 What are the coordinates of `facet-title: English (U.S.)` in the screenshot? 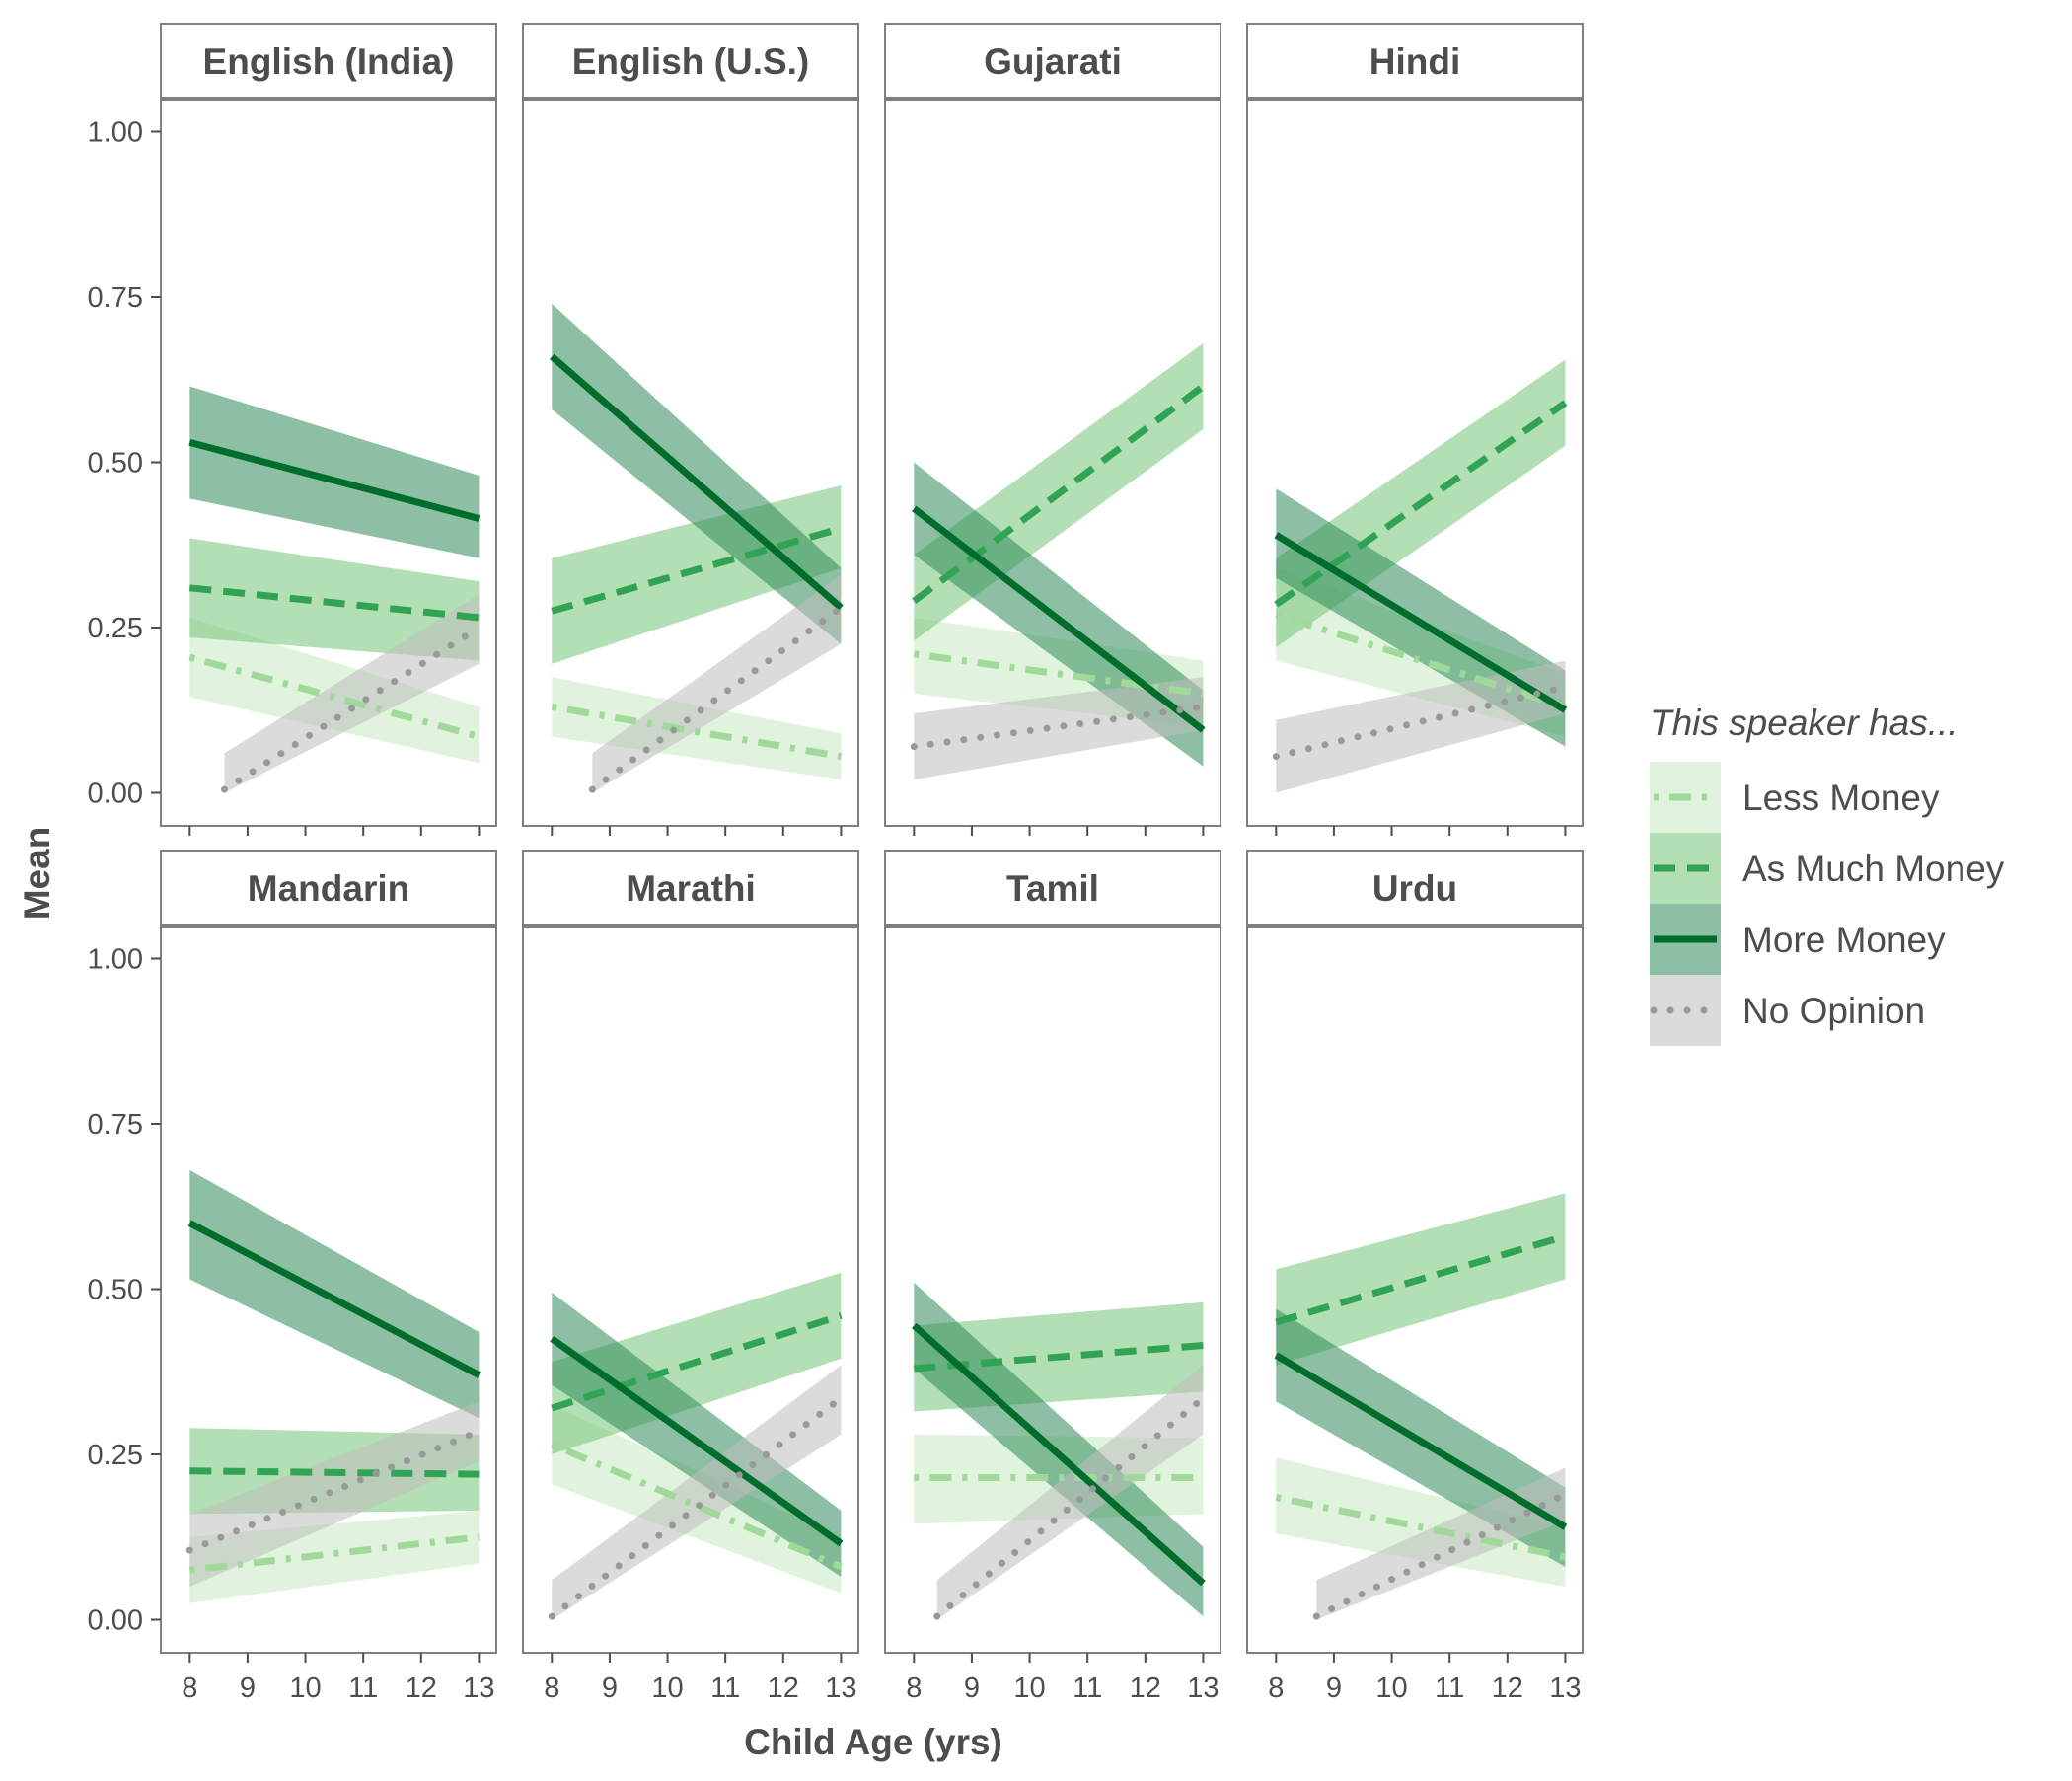 It's located at (691, 61).